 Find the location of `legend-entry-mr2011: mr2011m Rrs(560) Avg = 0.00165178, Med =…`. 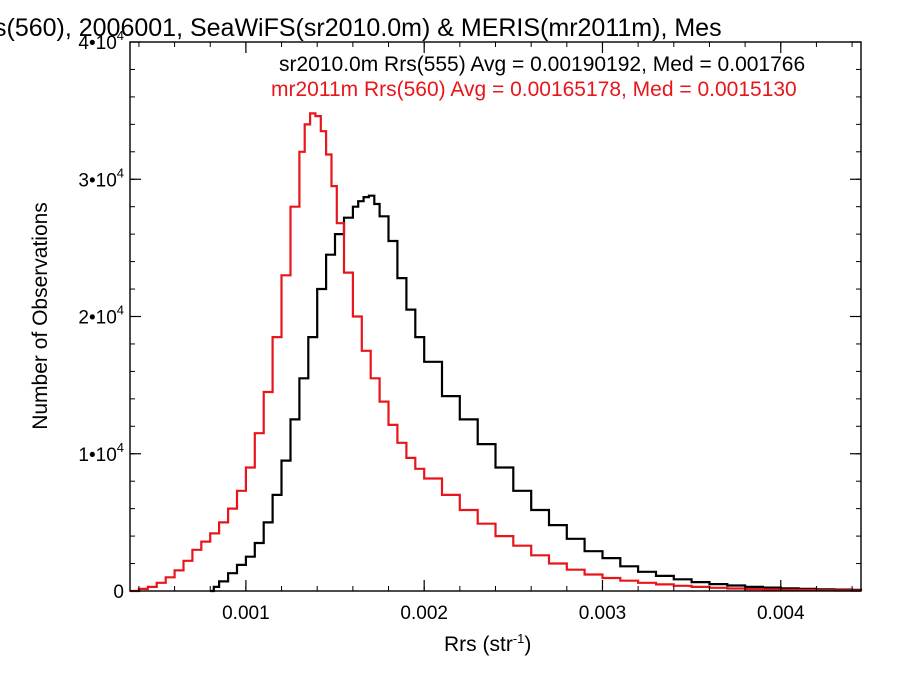

legend-entry-mr2011: mr2011m Rrs(560) Avg = 0.00165178, Med =… is located at coordinates (534, 89).